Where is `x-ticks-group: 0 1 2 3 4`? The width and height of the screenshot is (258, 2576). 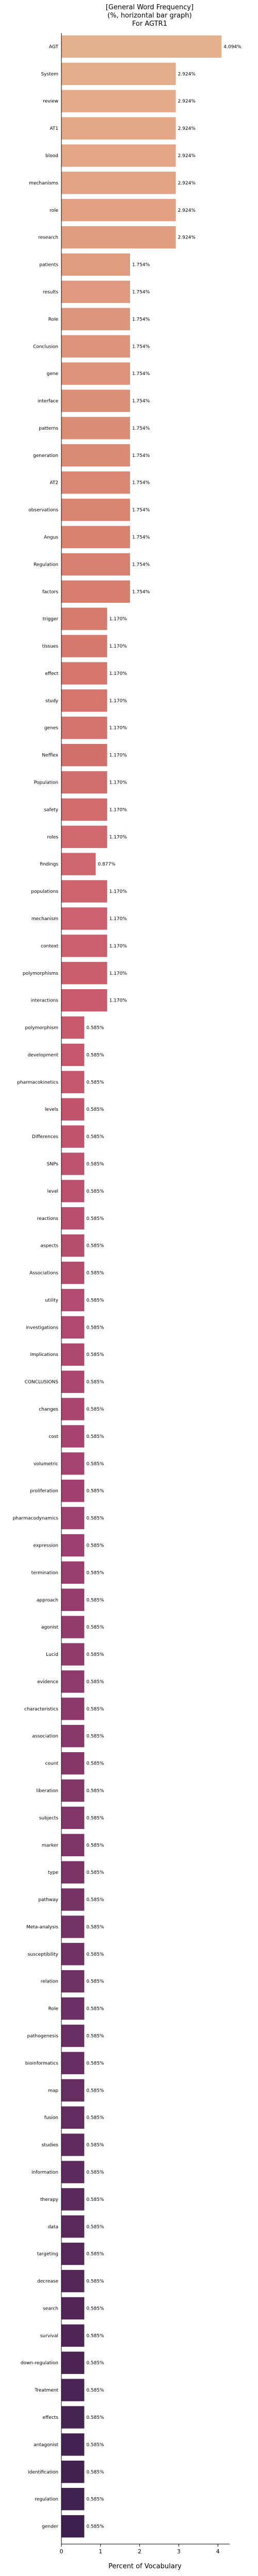
x-ticks-group: 0 1 2 3 4 is located at coordinates (140, 2549).